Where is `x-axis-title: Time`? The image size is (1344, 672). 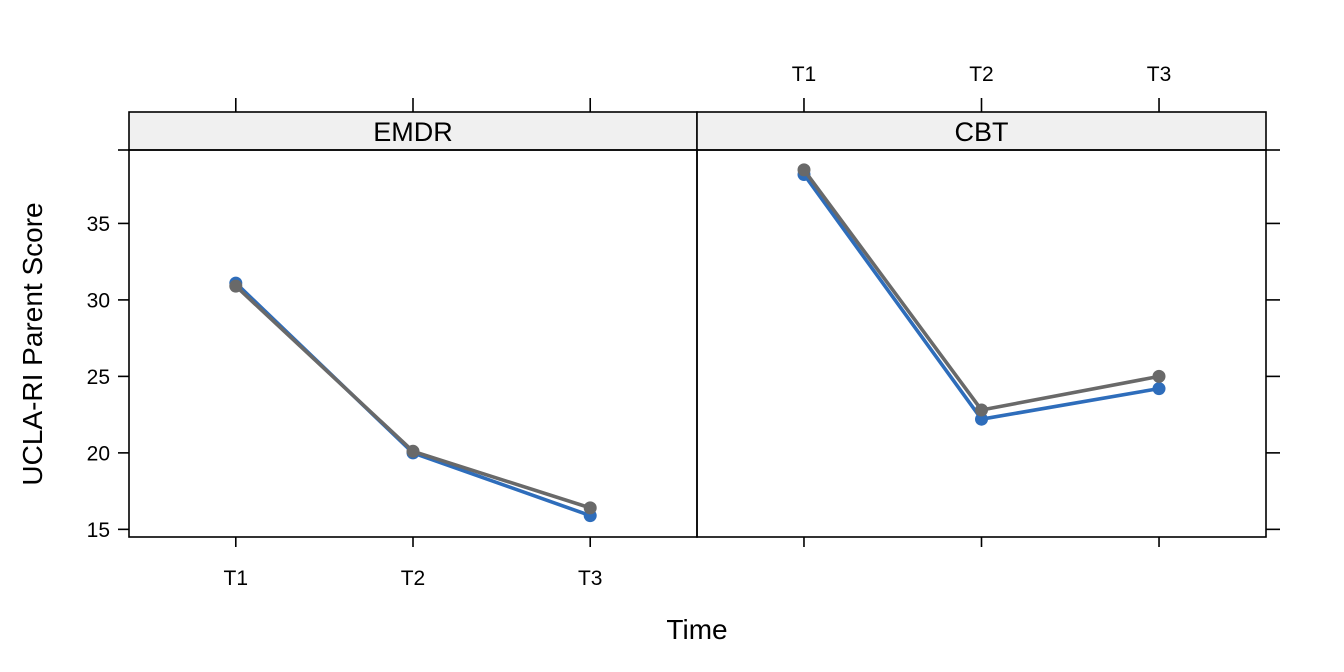 x-axis-title: Time is located at coordinates (696, 629).